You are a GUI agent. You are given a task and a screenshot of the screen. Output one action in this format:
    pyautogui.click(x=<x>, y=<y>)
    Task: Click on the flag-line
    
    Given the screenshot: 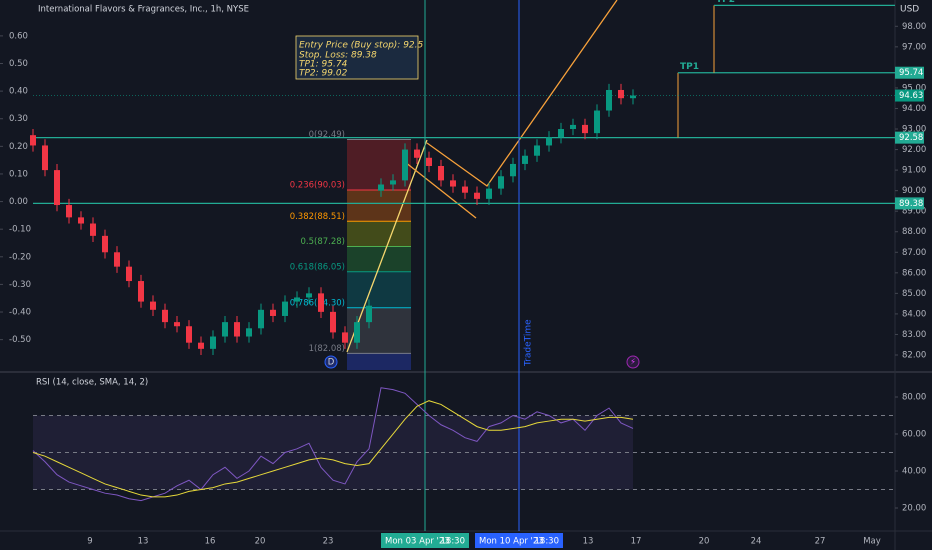 What is the action you would take?
    pyautogui.click(x=440, y=190)
    